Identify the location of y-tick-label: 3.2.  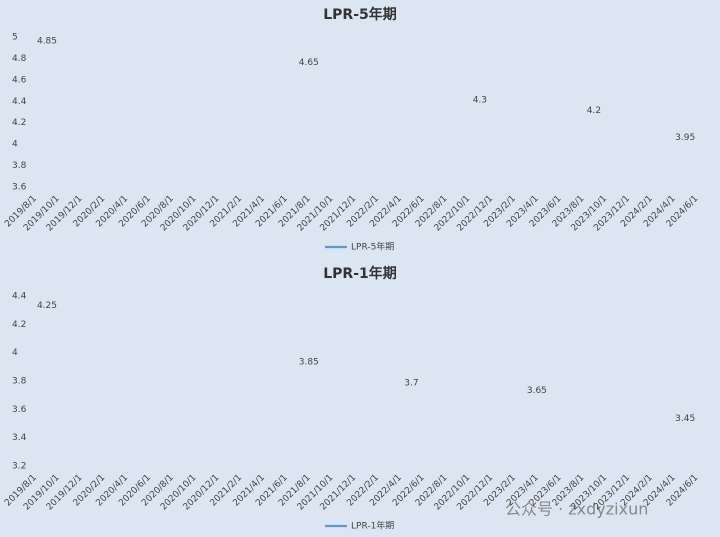
(19, 467).